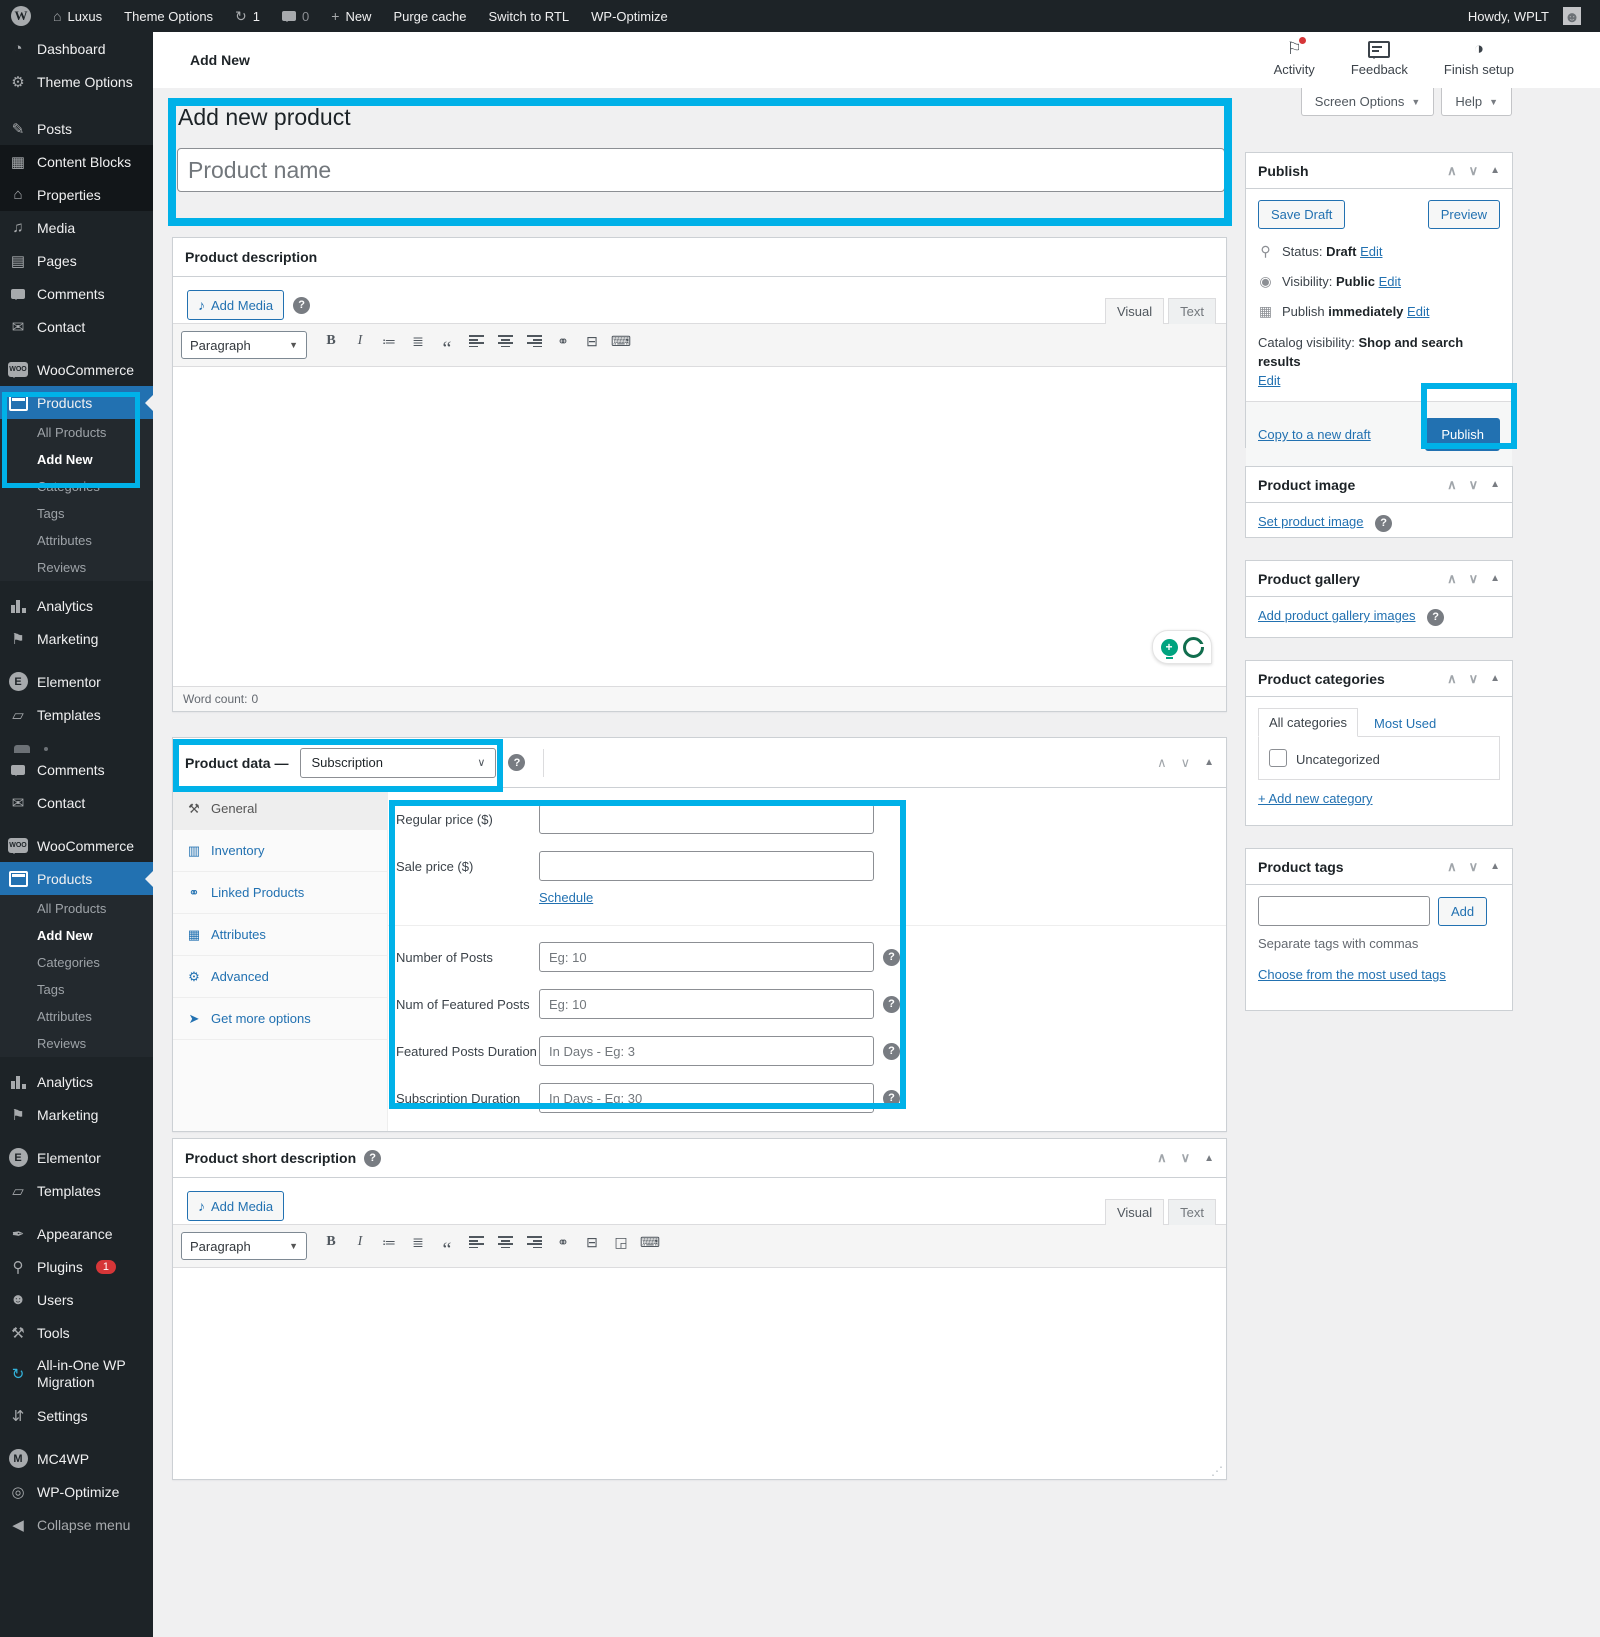 This screenshot has width=1600, height=1637. Describe the element at coordinates (76, 260) in the screenshot. I see `sidebar-item-pages: ▤ Pages` at that location.